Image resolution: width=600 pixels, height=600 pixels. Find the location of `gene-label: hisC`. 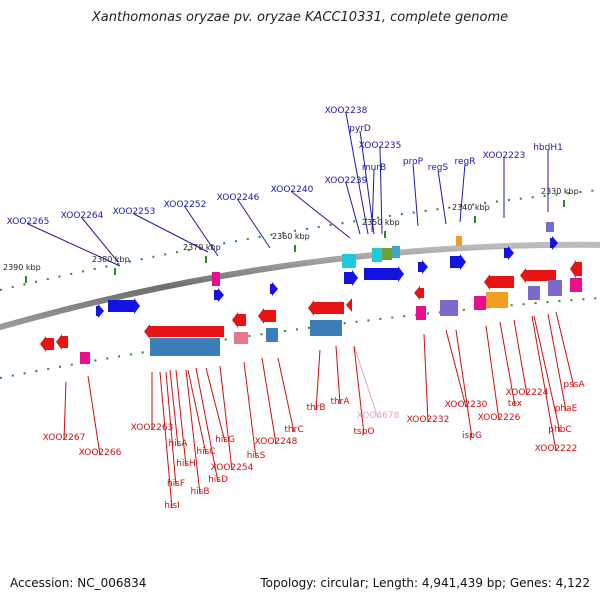

gene-label: hisC is located at coordinates (205, 452).